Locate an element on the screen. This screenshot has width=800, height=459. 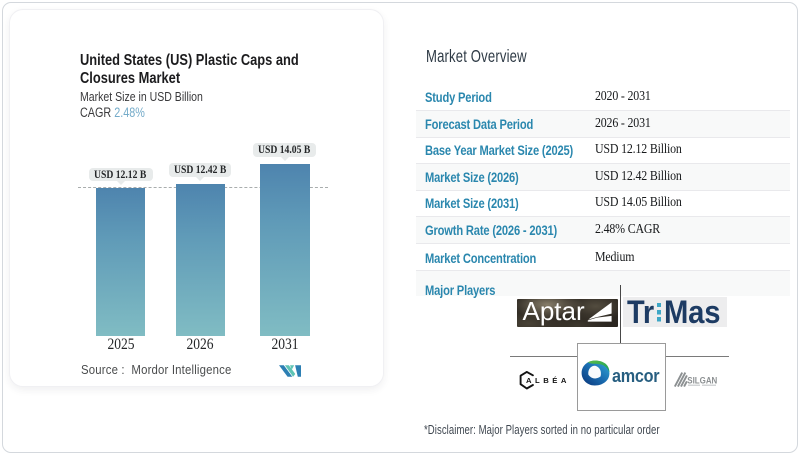
svg-text: SILGAN is located at coordinates (702, 380).